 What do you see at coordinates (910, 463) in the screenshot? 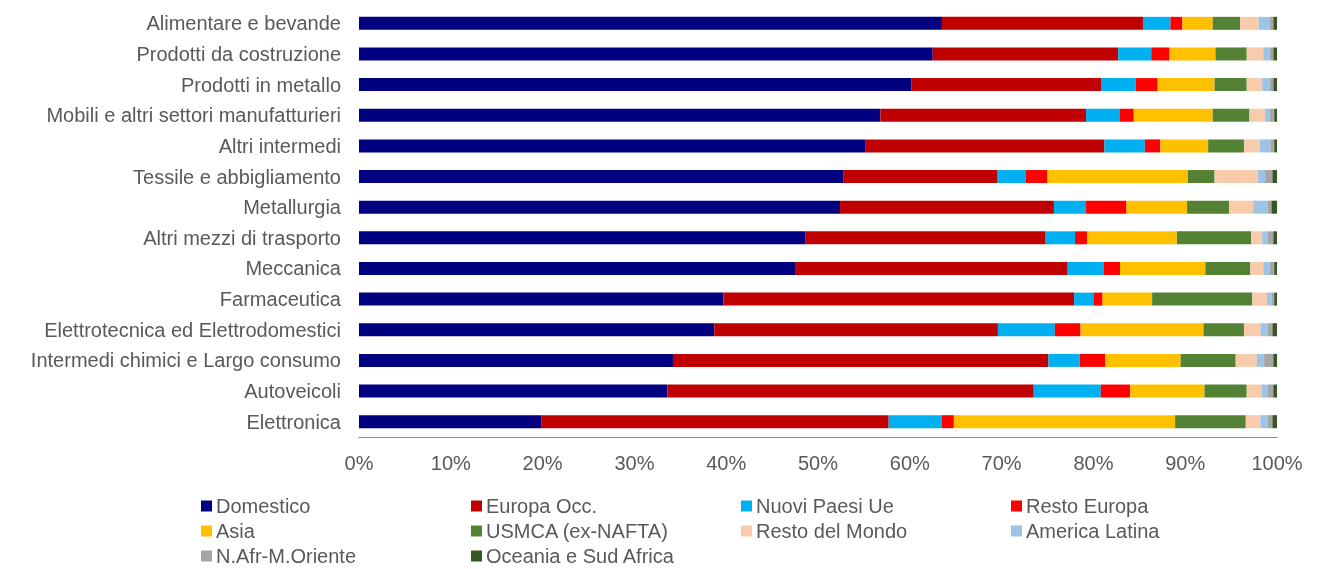
I see `x-tick-label: 60%` at bounding box center [910, 463].